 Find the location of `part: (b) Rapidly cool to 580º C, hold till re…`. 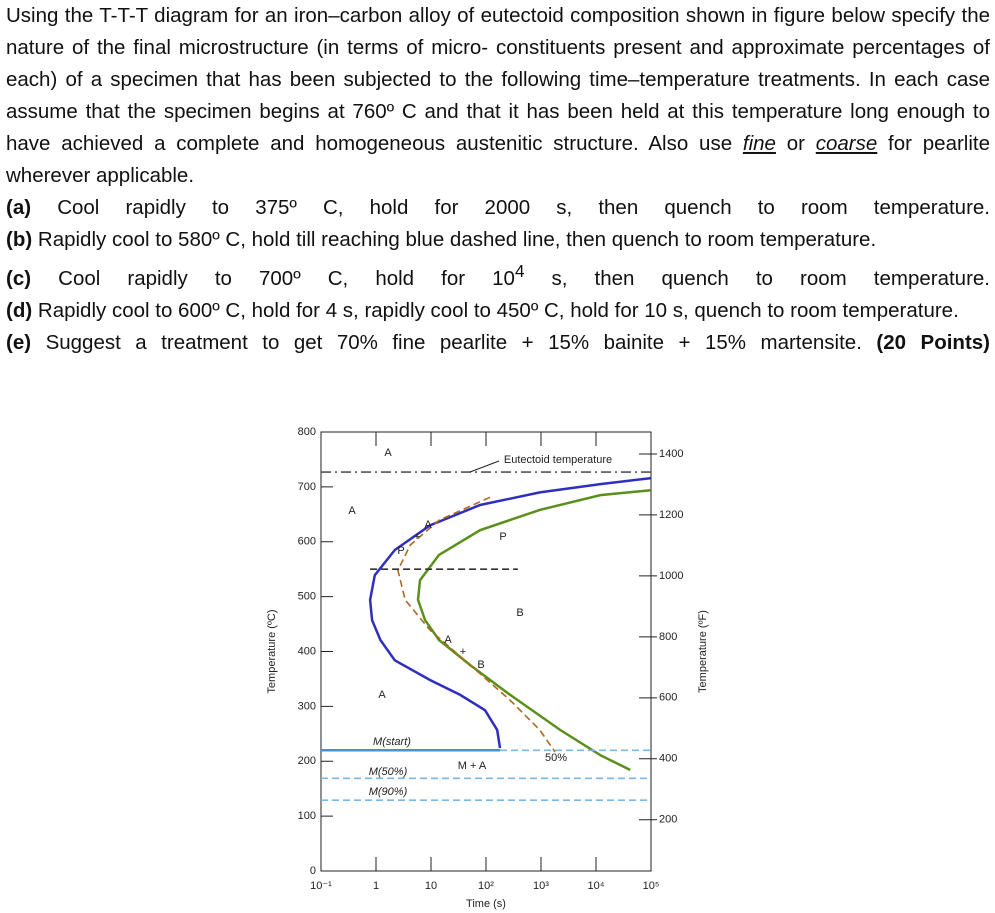

part: (b) Rapidly cool to 580º C, hold till re… is located at coordinates (498, 240).